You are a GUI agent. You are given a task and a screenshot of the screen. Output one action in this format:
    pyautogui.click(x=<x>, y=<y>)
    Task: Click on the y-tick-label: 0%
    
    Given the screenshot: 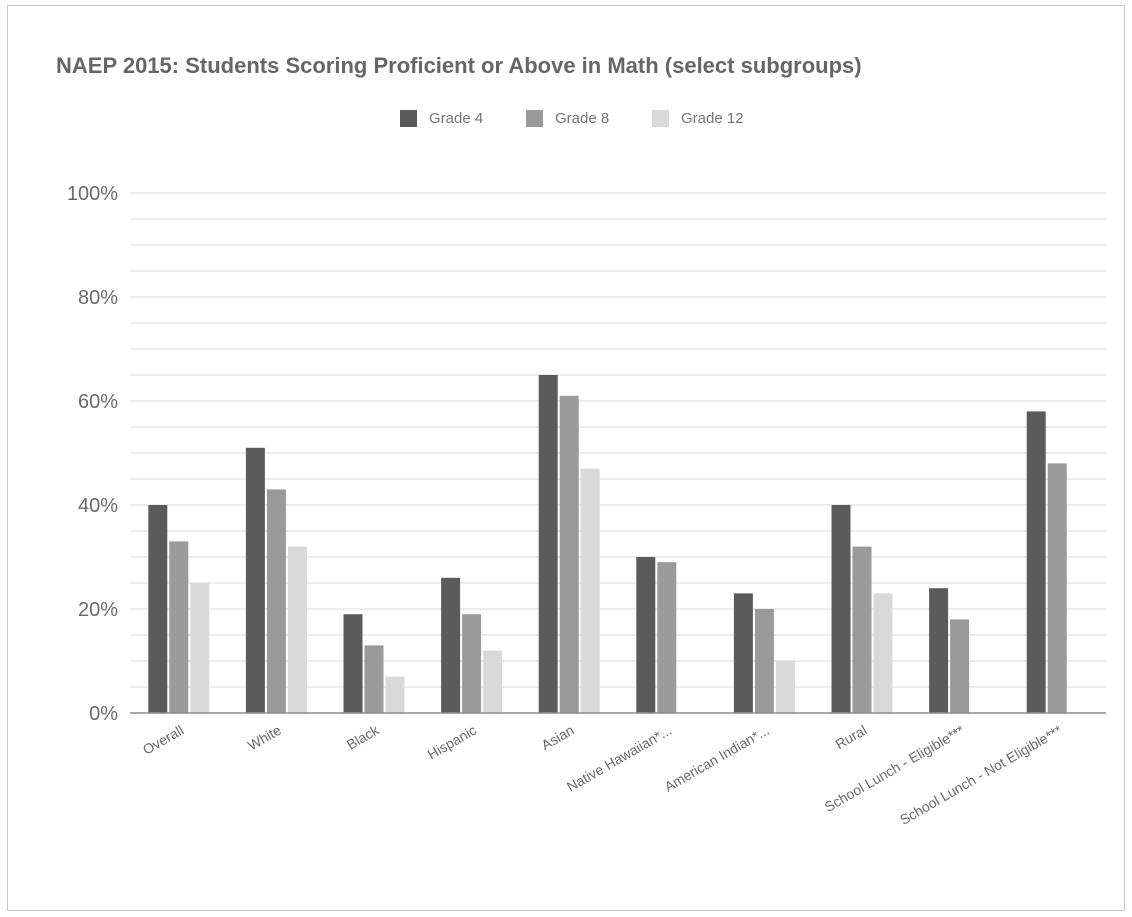 What is the action you would take?
    pyautogui.click(x=103, y=714)
    